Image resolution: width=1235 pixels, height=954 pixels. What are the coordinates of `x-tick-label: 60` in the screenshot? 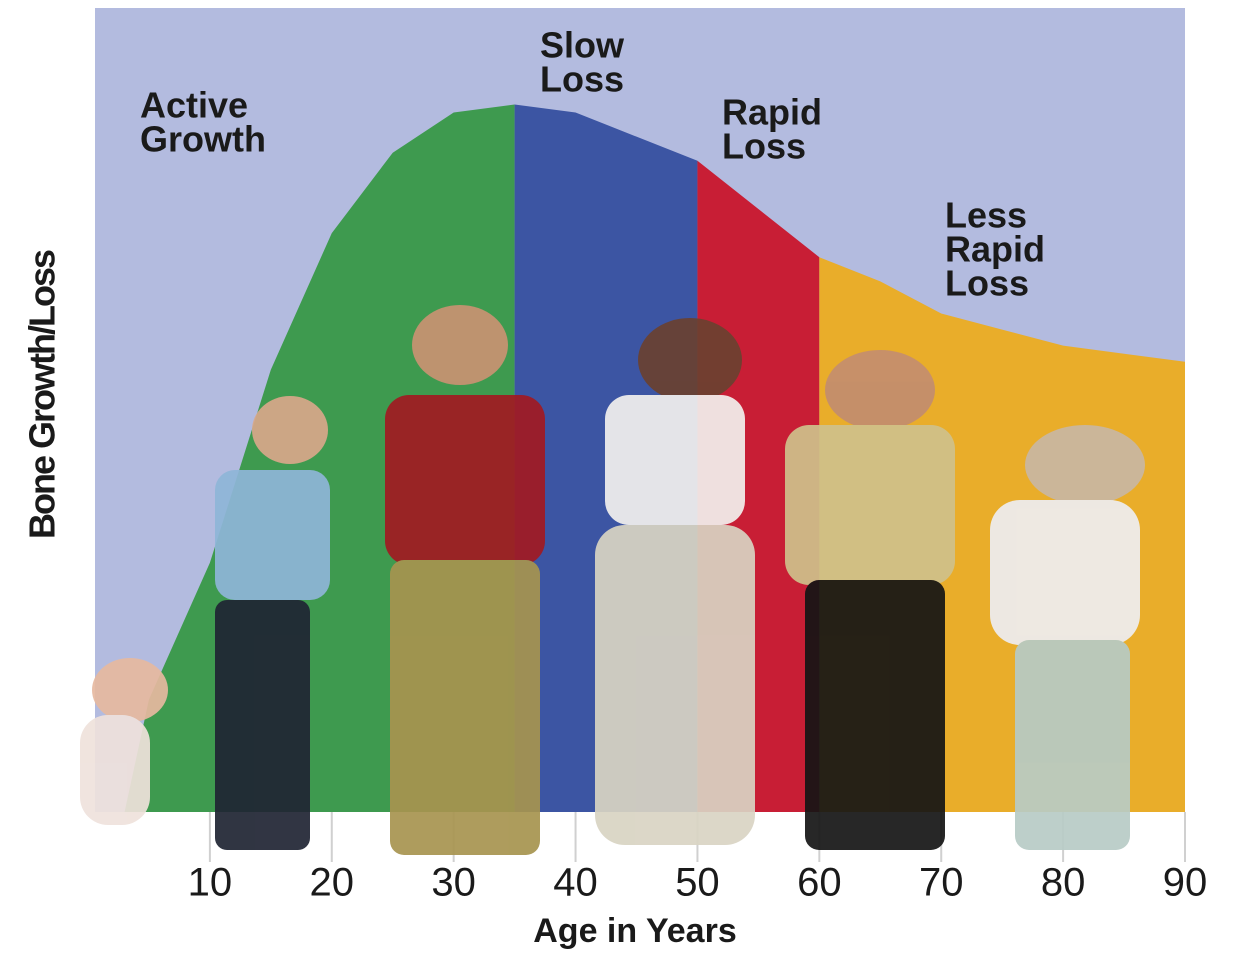 It's located at (819, 883).